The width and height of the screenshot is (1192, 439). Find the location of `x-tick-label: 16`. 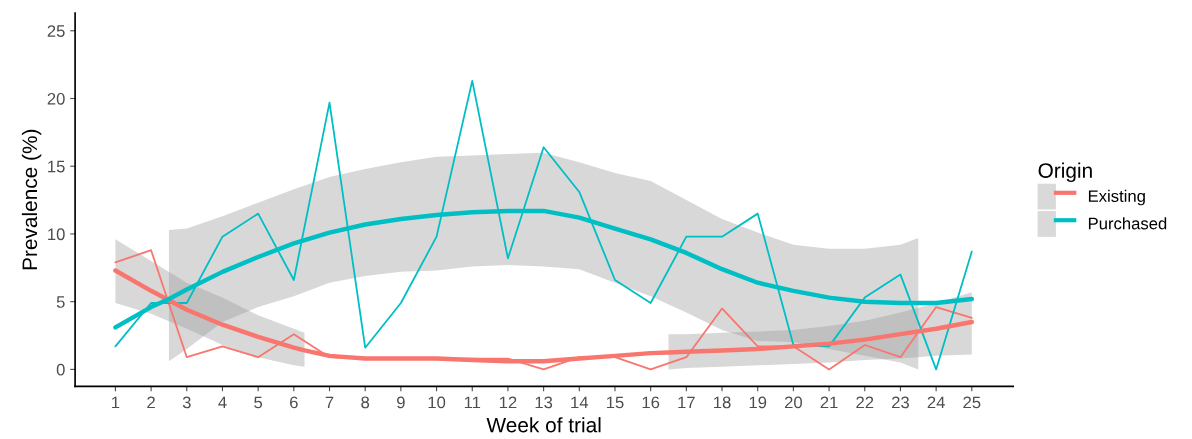

x-tick-label: 16 is located at coordinates (651, 402).